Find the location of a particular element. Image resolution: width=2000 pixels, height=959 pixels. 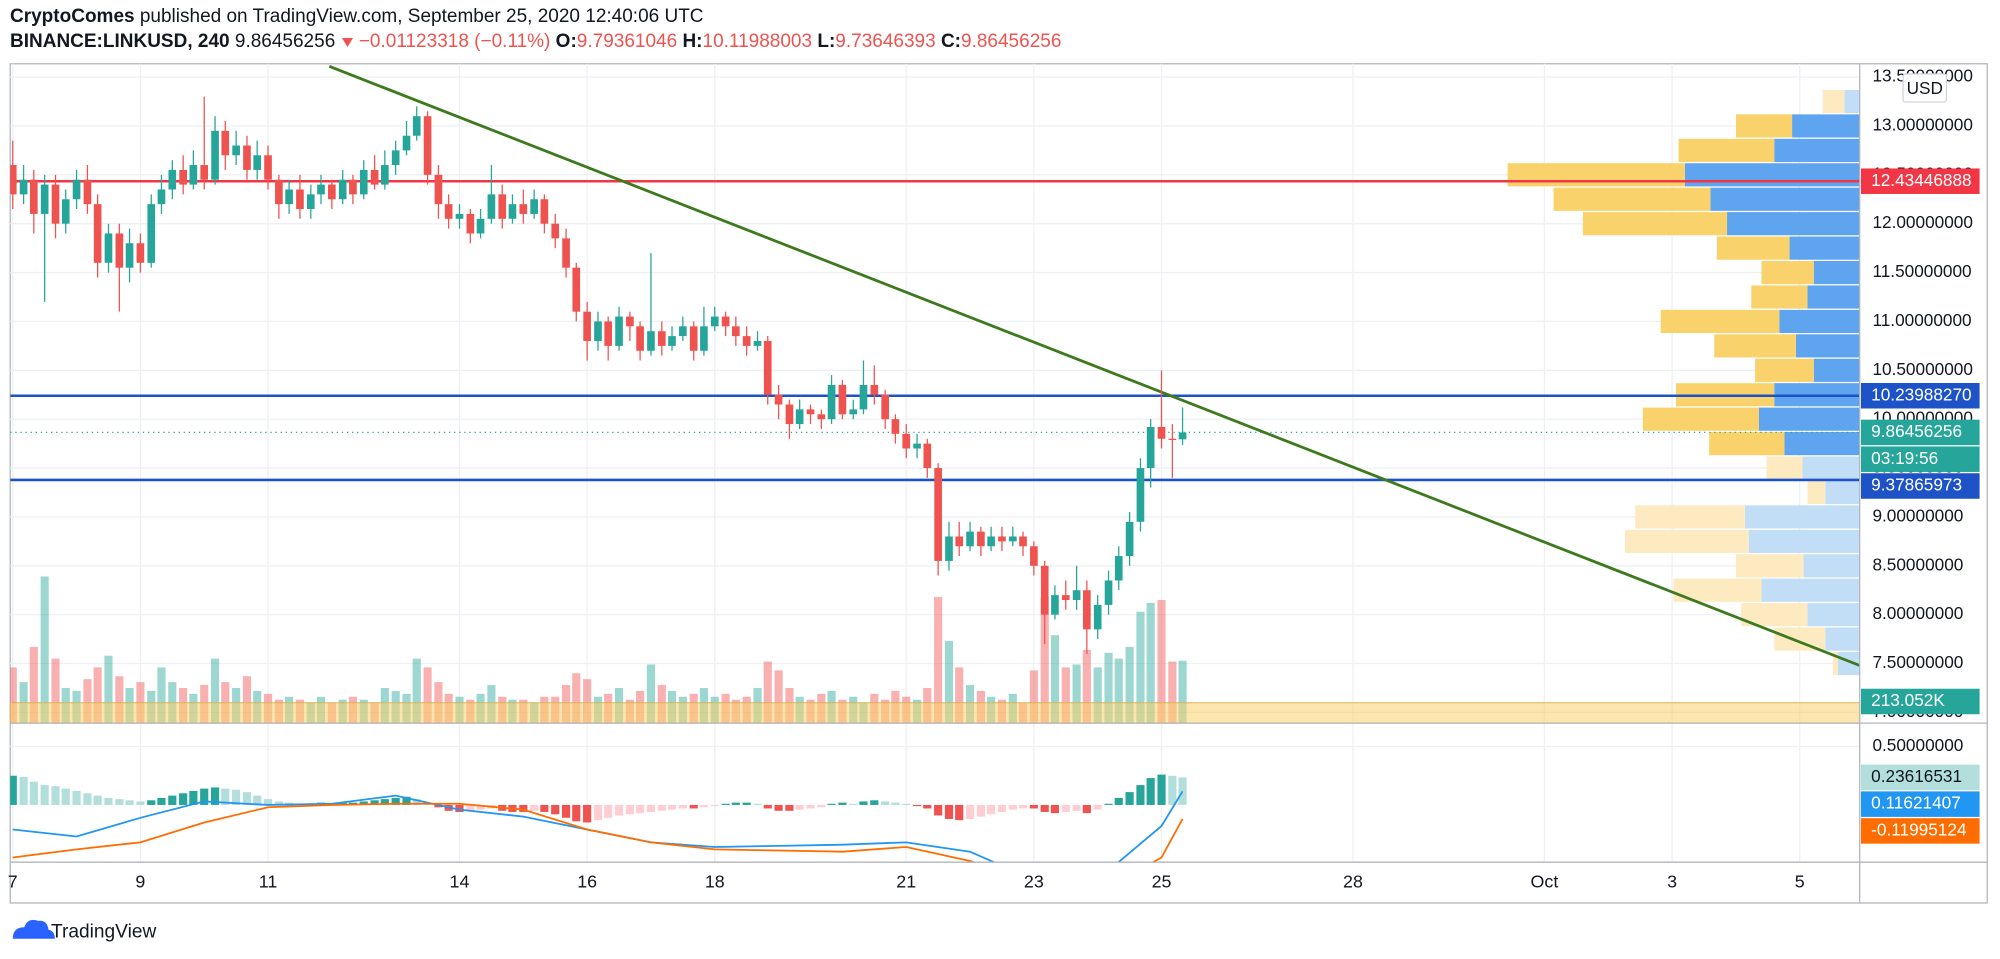

x-tick-label: 16 is located at coordinates (587, 881).